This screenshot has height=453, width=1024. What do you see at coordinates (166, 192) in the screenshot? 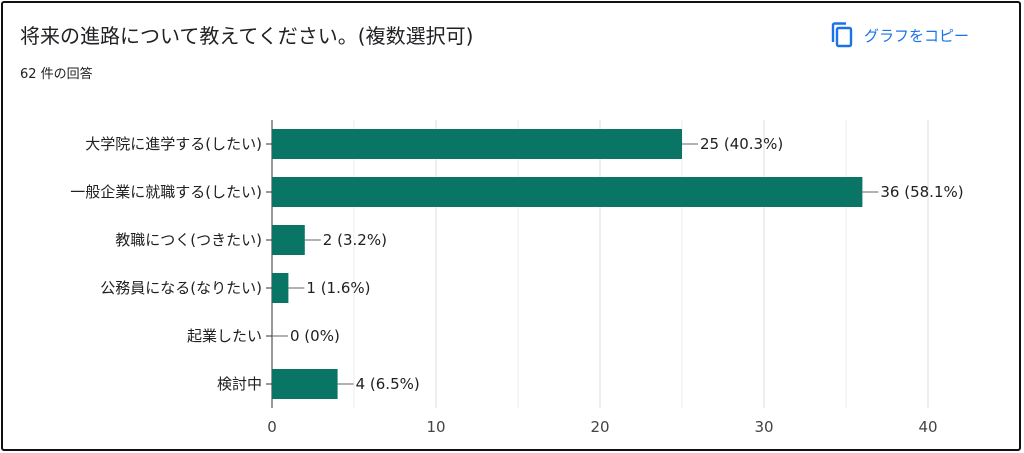
I see `category-label: 一般企業に就職する(したい)` at bounding box center [166, 192].